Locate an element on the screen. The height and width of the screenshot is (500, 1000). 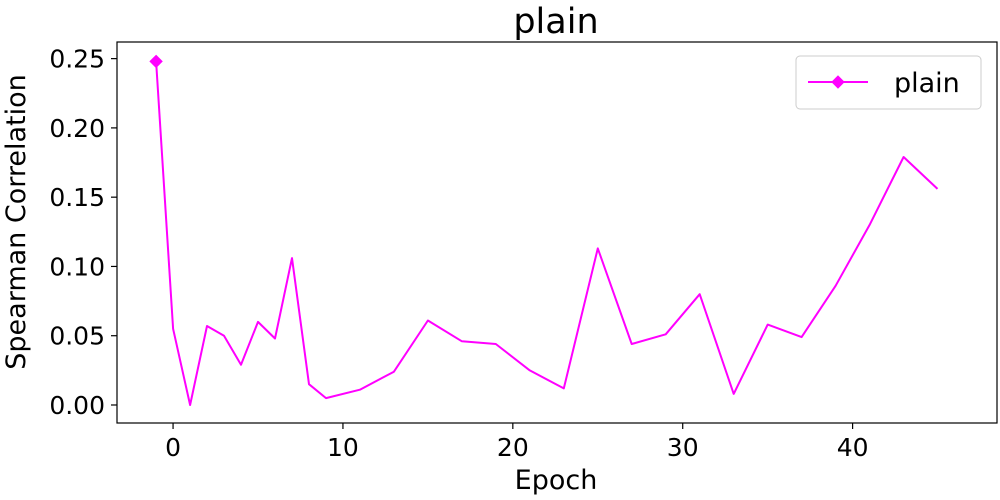
legend: plain is located at coordinates (888, 82).